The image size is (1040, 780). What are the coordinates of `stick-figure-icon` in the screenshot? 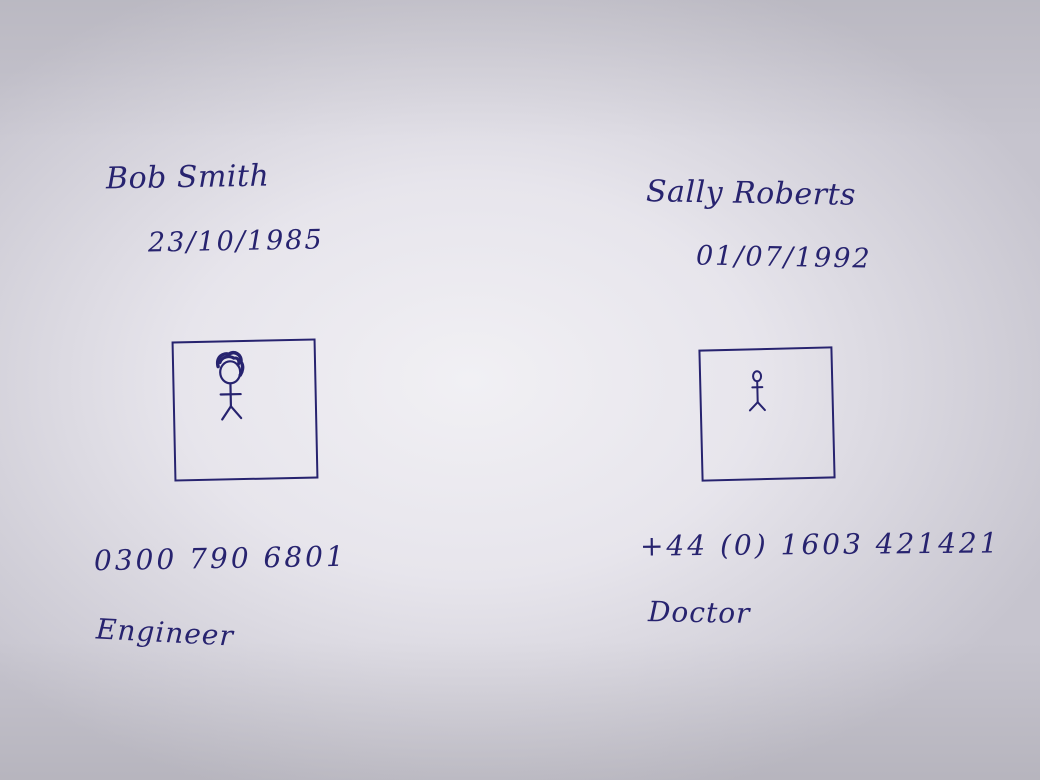 It's located at (757, 391).